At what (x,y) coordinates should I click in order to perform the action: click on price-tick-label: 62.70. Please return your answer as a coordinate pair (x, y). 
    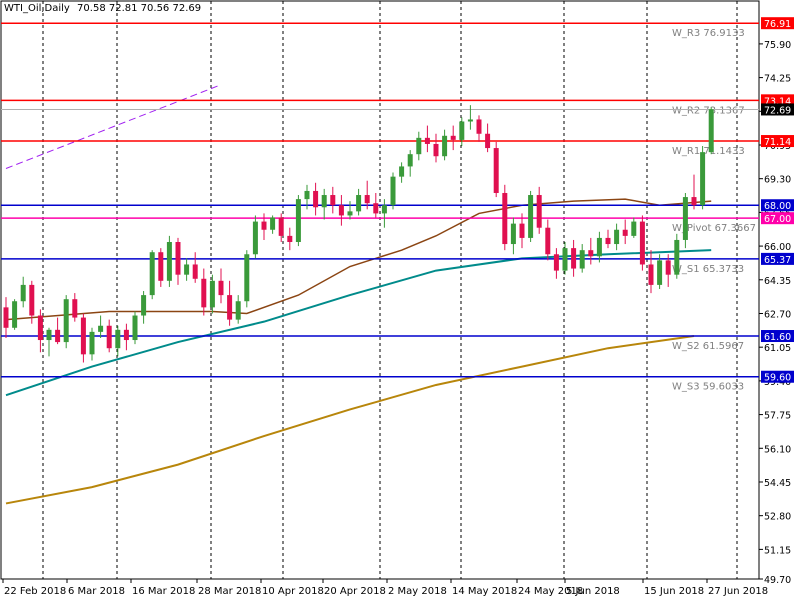
    Looking at the image, I should click on (777, 314).